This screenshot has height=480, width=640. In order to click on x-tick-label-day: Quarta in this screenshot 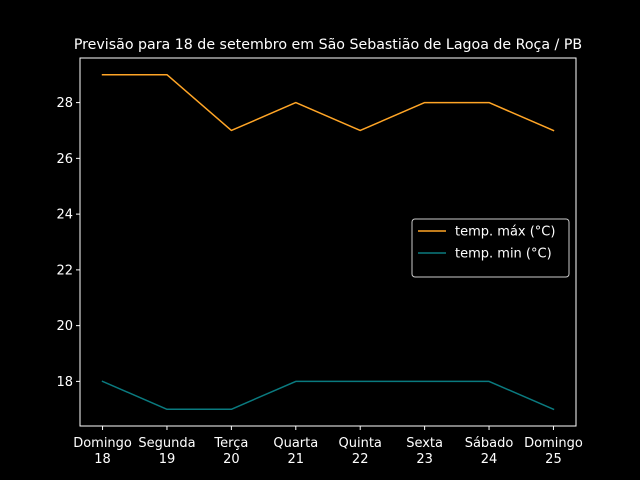, I will do `click(295, 443)`.